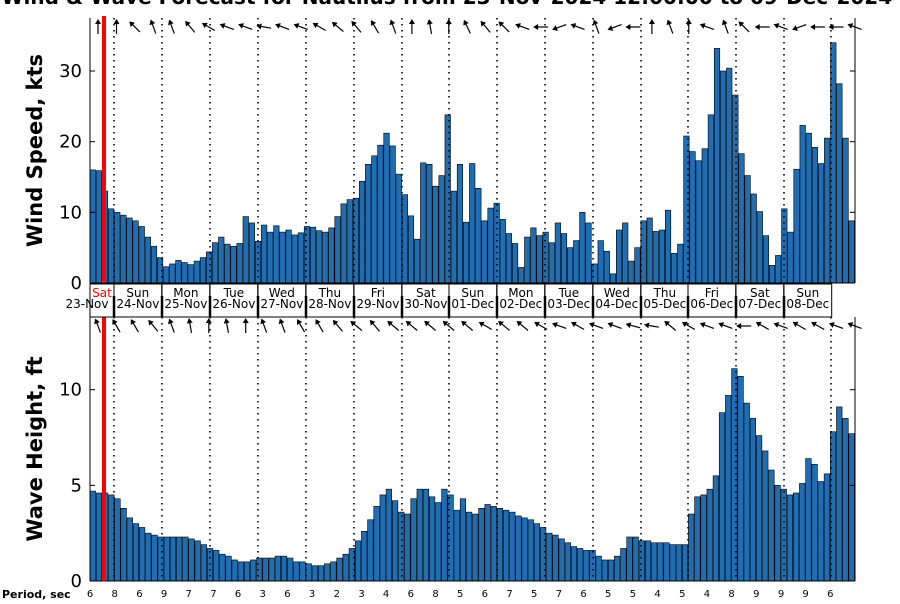 The image size is (900, 604). What do you see at coordinates (807, 304) in the screenshot?
I see `day-date: 08-Dec` at bounding box center [807, 304].